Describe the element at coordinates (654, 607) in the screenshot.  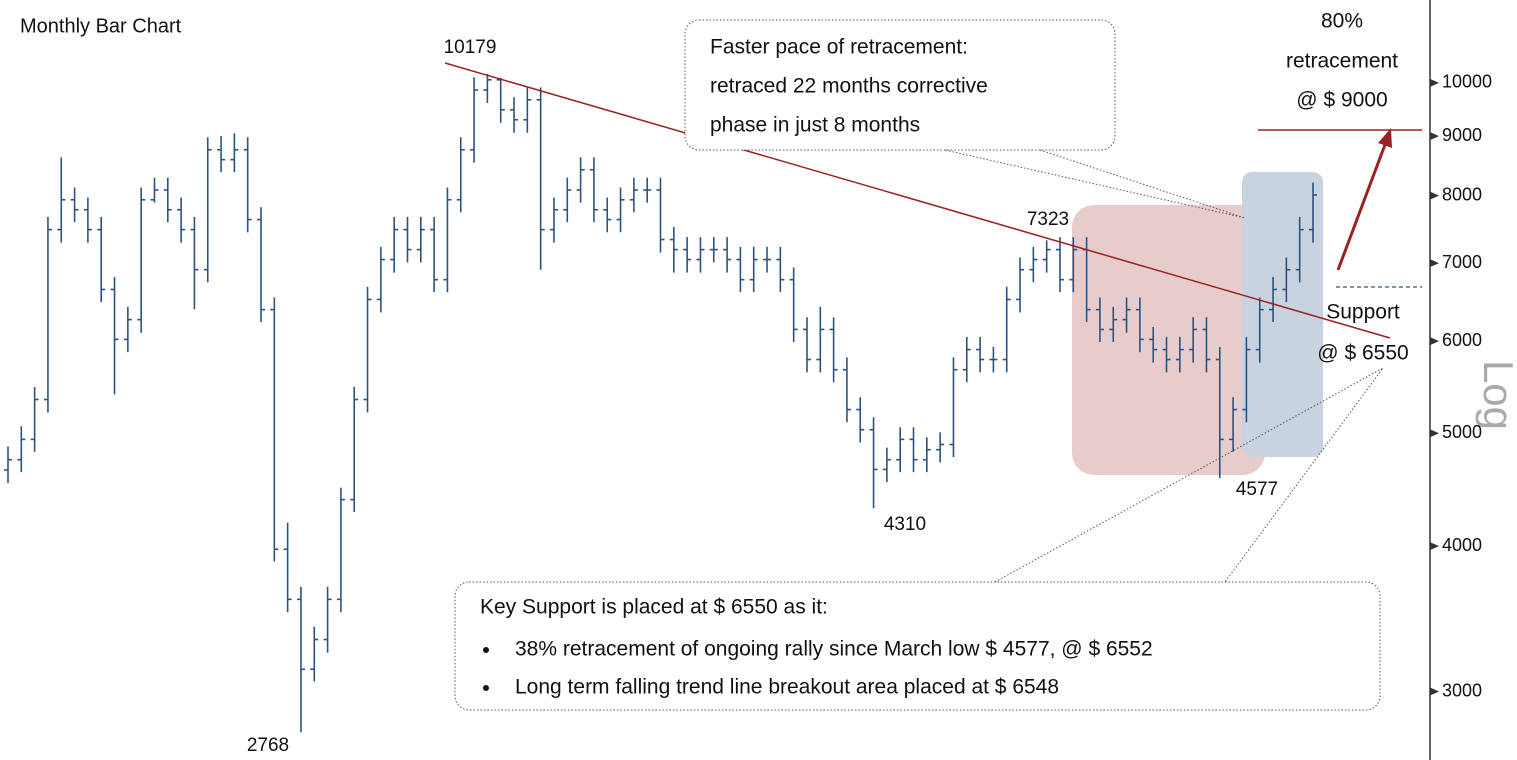
I see `callout-heading: Key Support is placed at $ 6550 as it:` at that location.